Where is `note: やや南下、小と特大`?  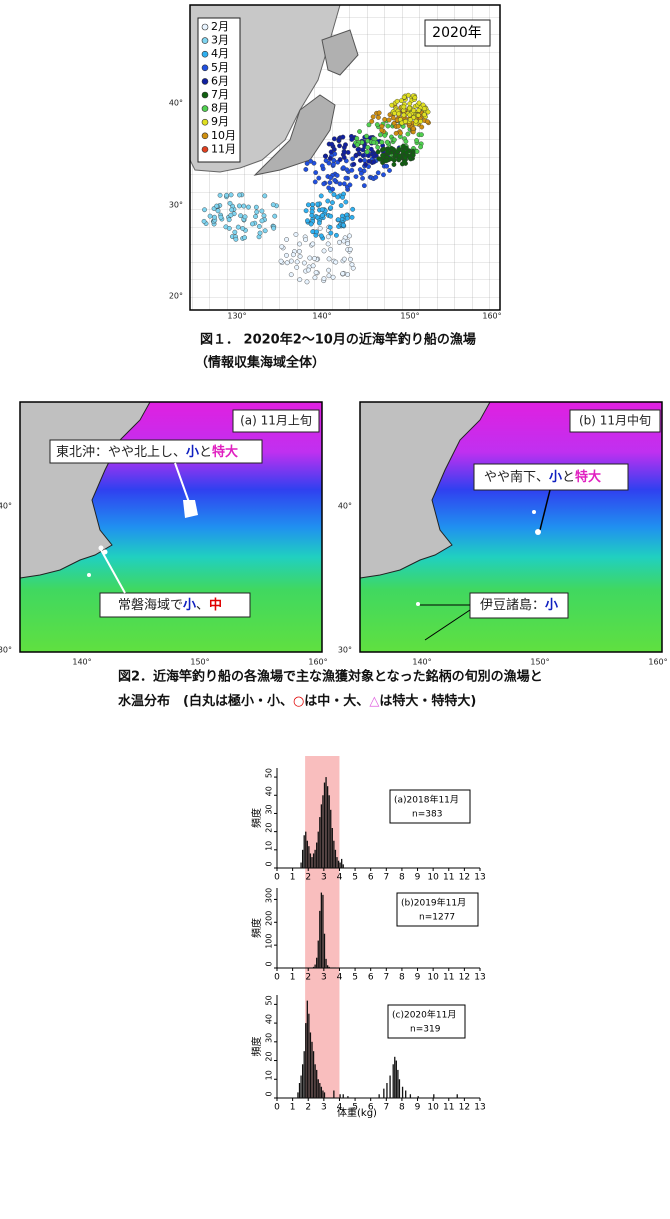
note: やや南下、小と特大 is located at coordinates (542, 477).